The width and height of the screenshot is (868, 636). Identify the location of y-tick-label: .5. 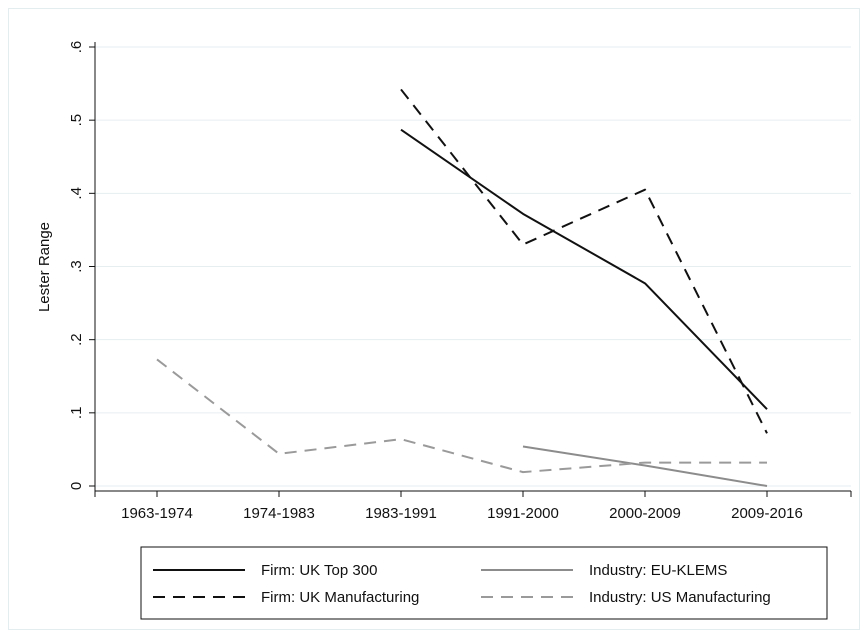
(76, 120).